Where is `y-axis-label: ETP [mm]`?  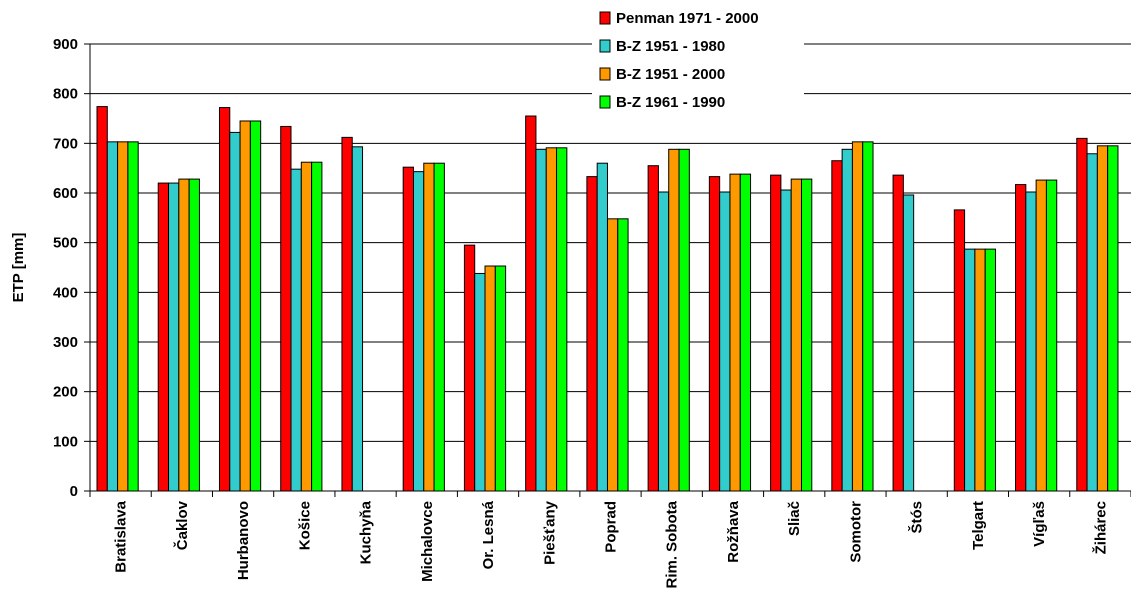
y-axis-label: ETP [mm] is located at coordinates (18, 268).